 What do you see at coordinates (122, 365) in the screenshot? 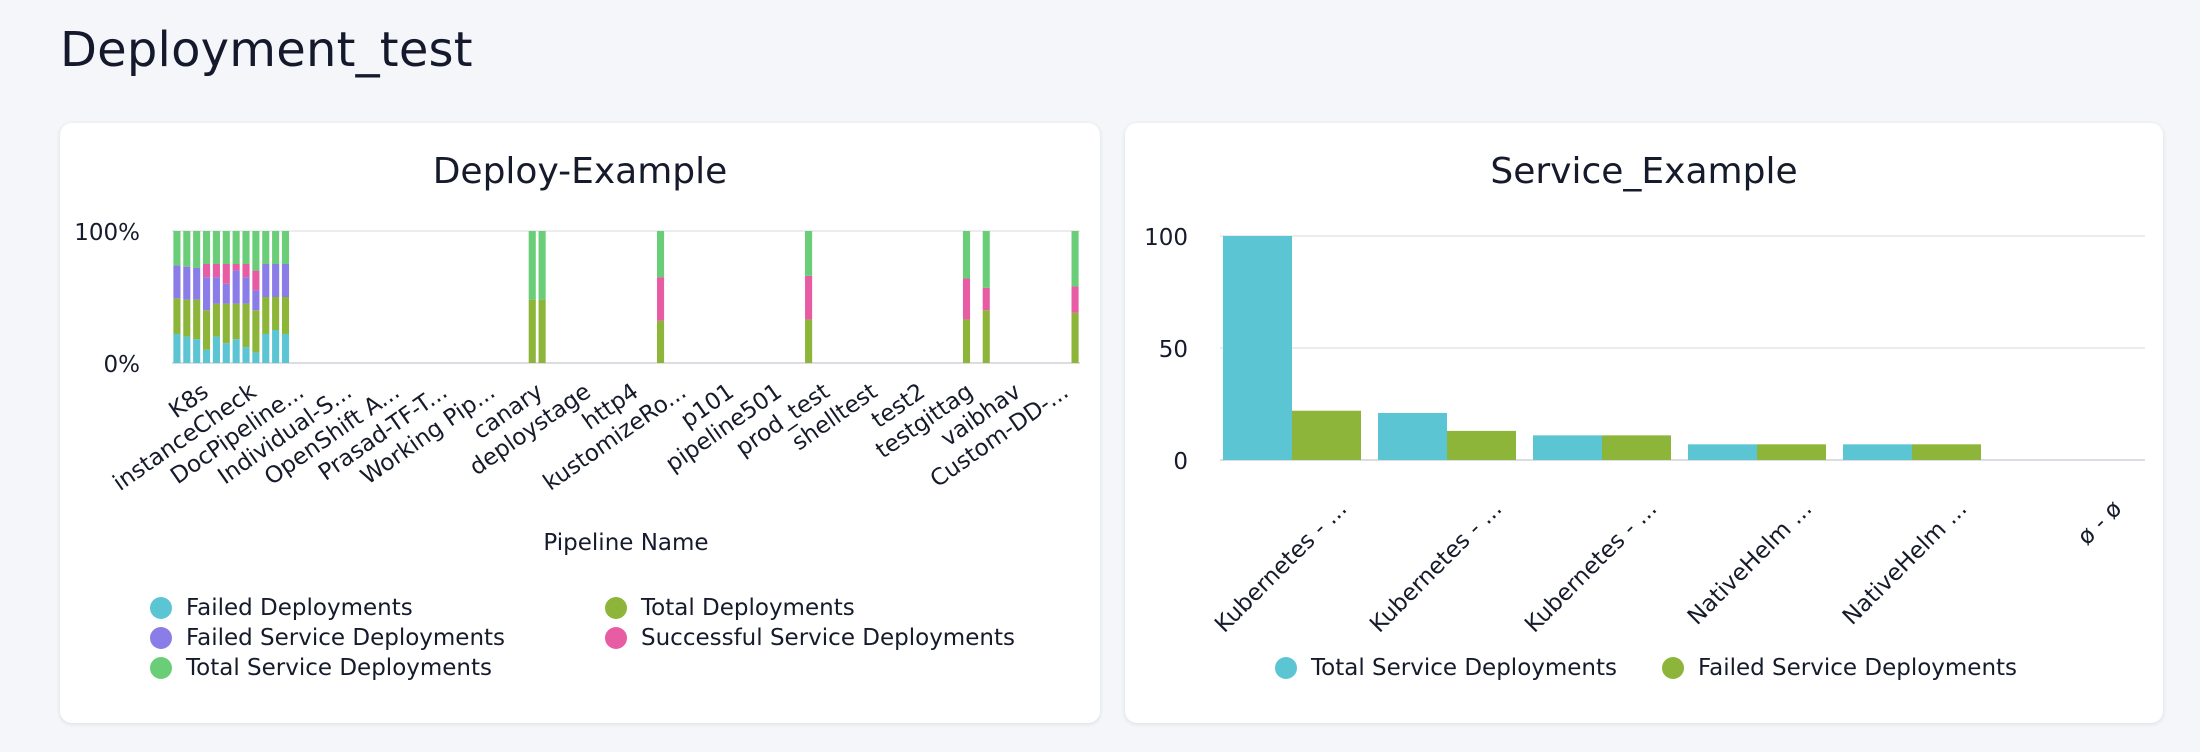
I see `y-tick-label: 0%` at bounding box center [122, 365].